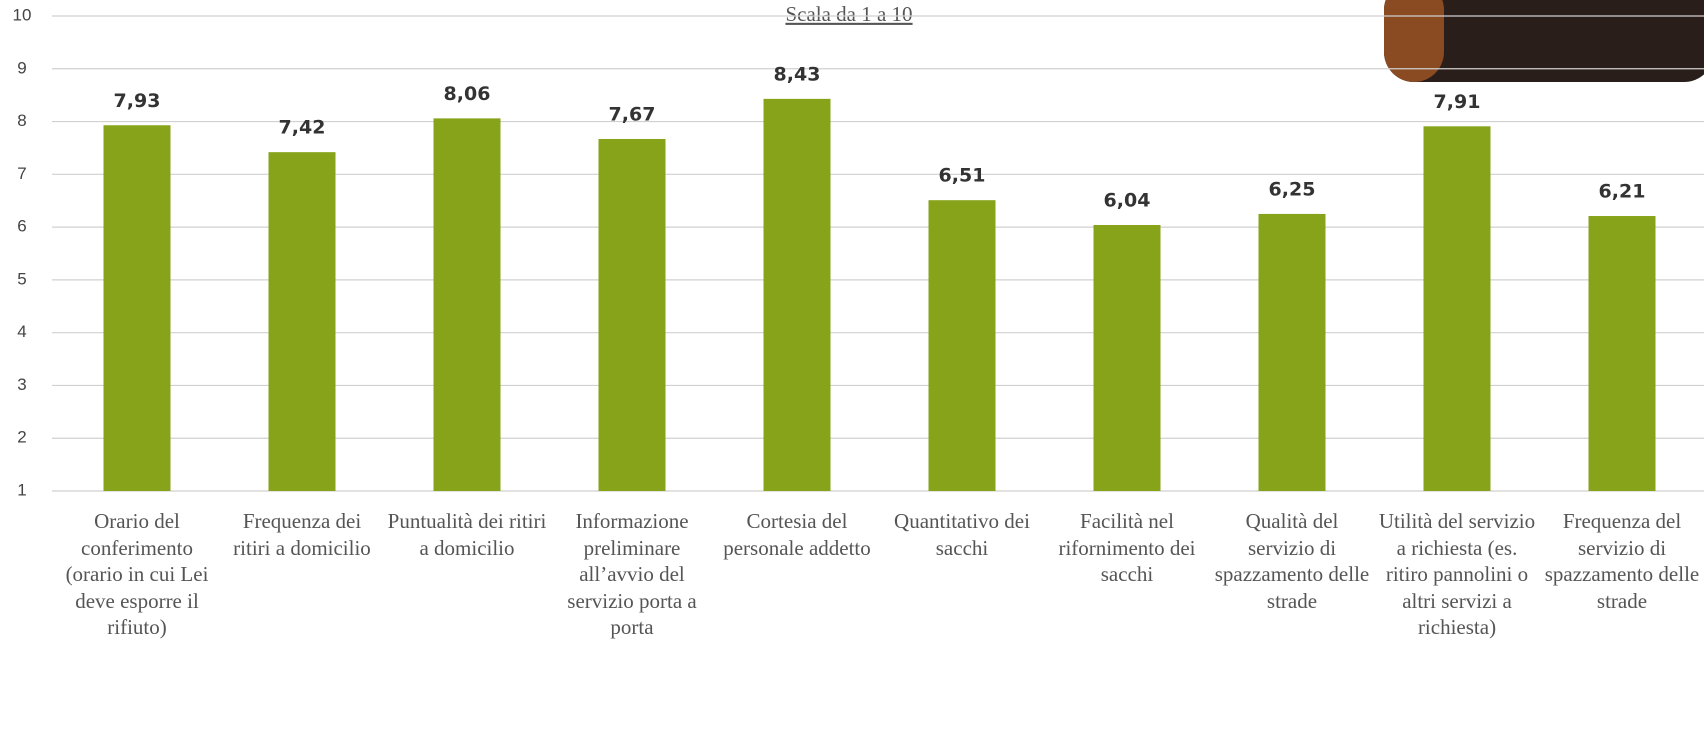 This screenshot has height=744, width=1704. What do you see at coordinates (467, 534) in the screenshot?
I see `x-tick-label: Puntualità dei ritiri a domicilio` at bounding box center [467, 534].